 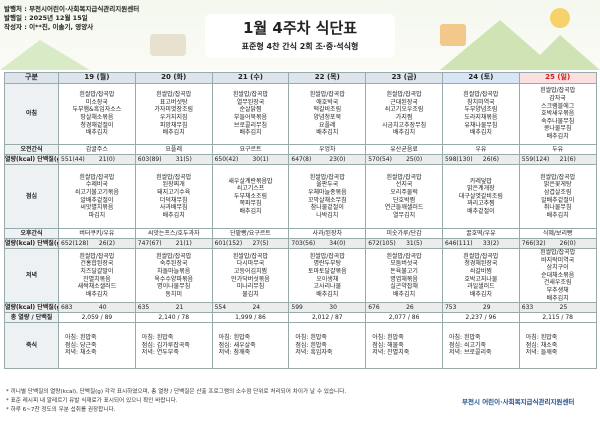 I want to click on menu-item: 두부햄&흑임자소스, so click(x=97, y=110).